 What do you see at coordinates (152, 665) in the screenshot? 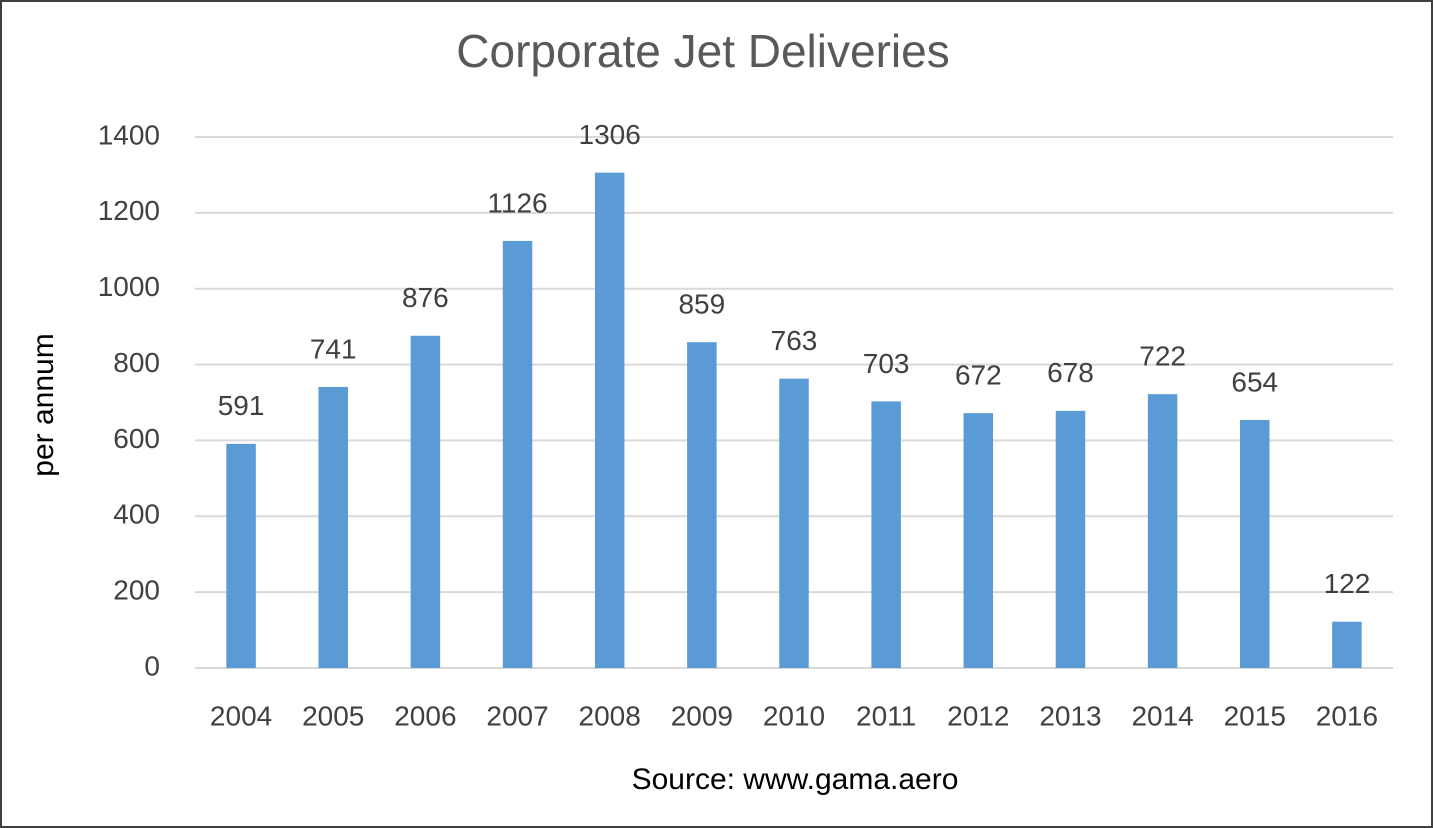
I see `y-tick-label: 0` at bounding box center [152, 665].